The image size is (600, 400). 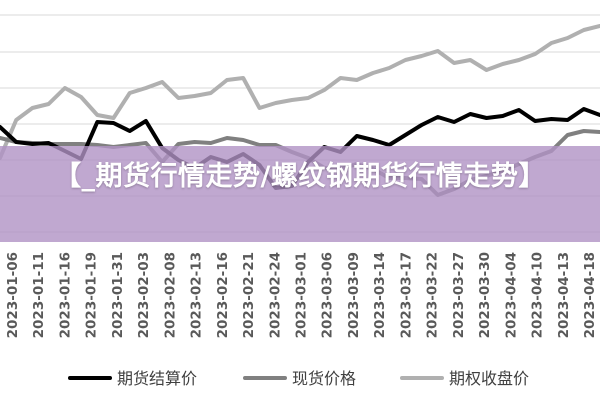 I want to click on x-tick-label: 2023-01-31, so click(x=118, y=295).